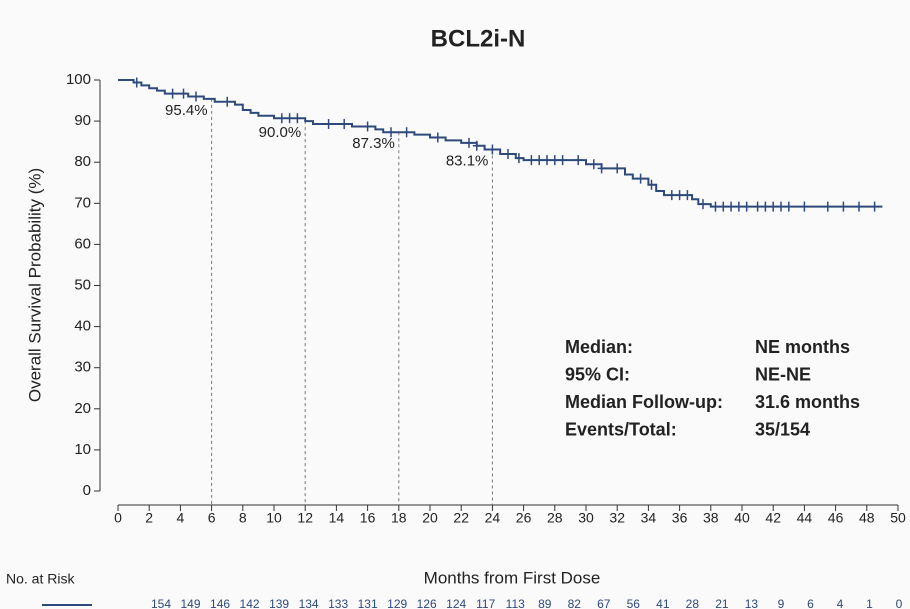 This screenshot has width=910, height=609. What do you see at coordinates (305, 518) in the screenshot?
I see `x-tick-label: 12` at bounding box center [305, 518].